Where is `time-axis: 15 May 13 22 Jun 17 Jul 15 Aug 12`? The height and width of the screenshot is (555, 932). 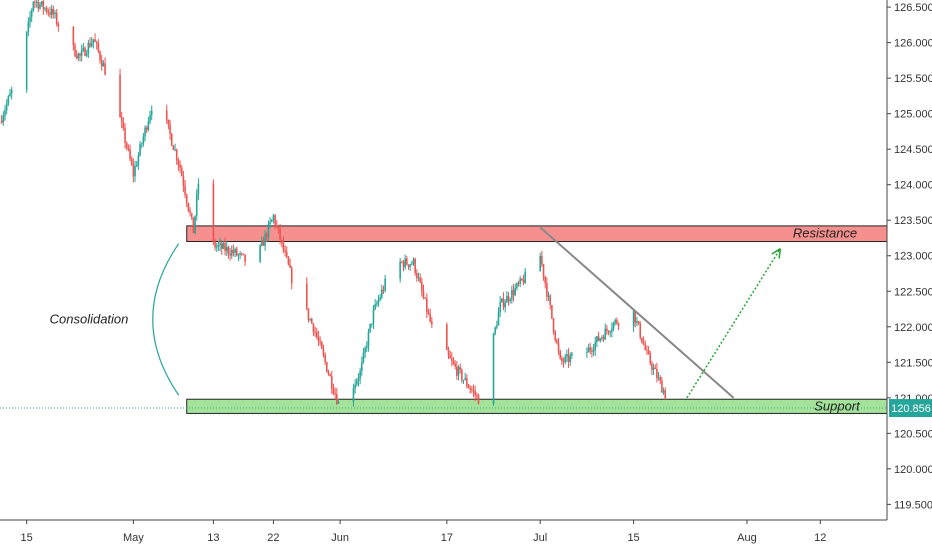 time-axis: 15 May 13 22 Jun 17 Jul 15 Aug 12 is located at coordinates (466, 534).